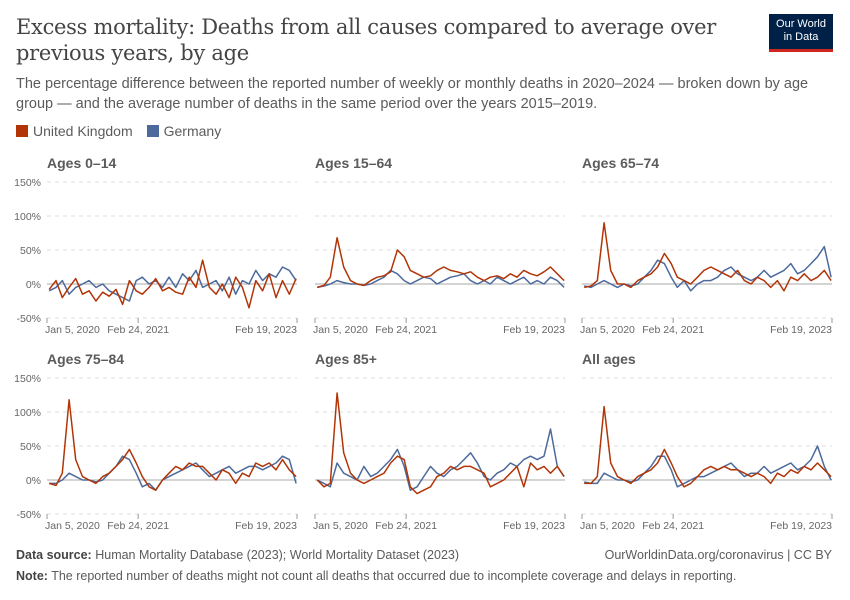 This screenshot has height=600, width=850. I want to click on legend-label: United Kingdom, so click(83, 131).